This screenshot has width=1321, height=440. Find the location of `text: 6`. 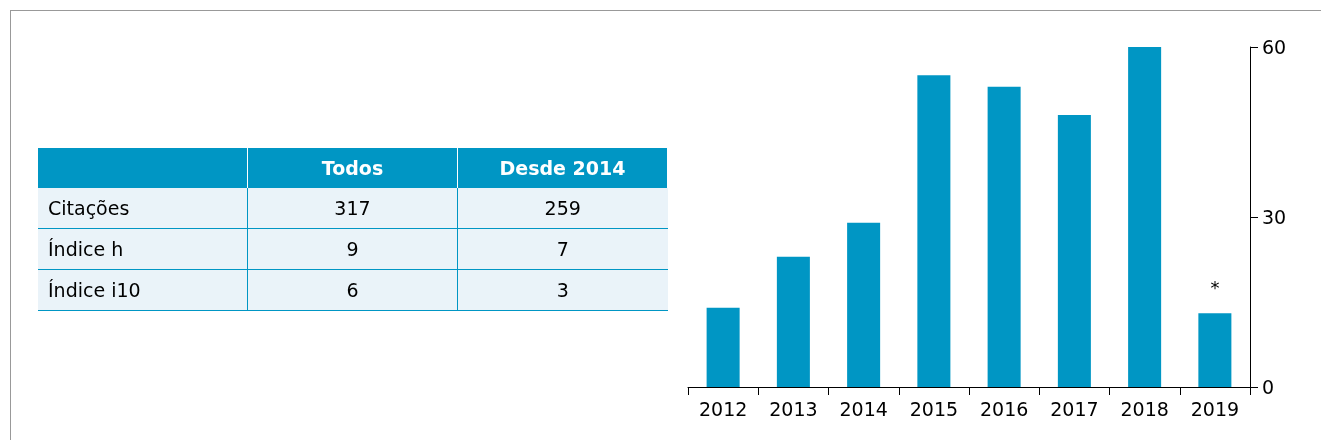

text: 6 is located at coordinates (352, 290).